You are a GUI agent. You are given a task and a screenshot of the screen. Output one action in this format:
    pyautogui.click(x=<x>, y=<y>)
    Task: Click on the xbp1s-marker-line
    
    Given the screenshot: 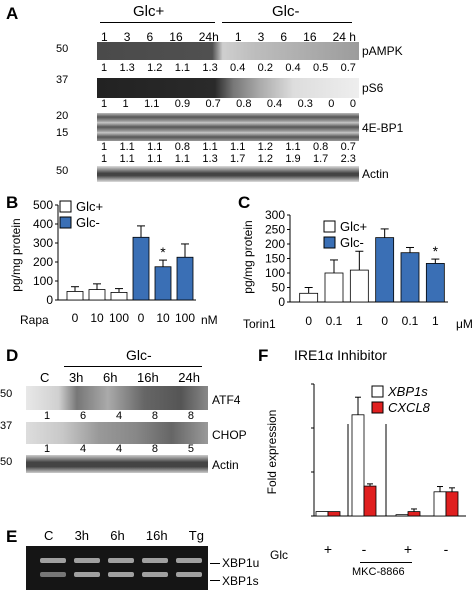 What is the action you would take?
    pyautogui.click(x=215, y=580)
    